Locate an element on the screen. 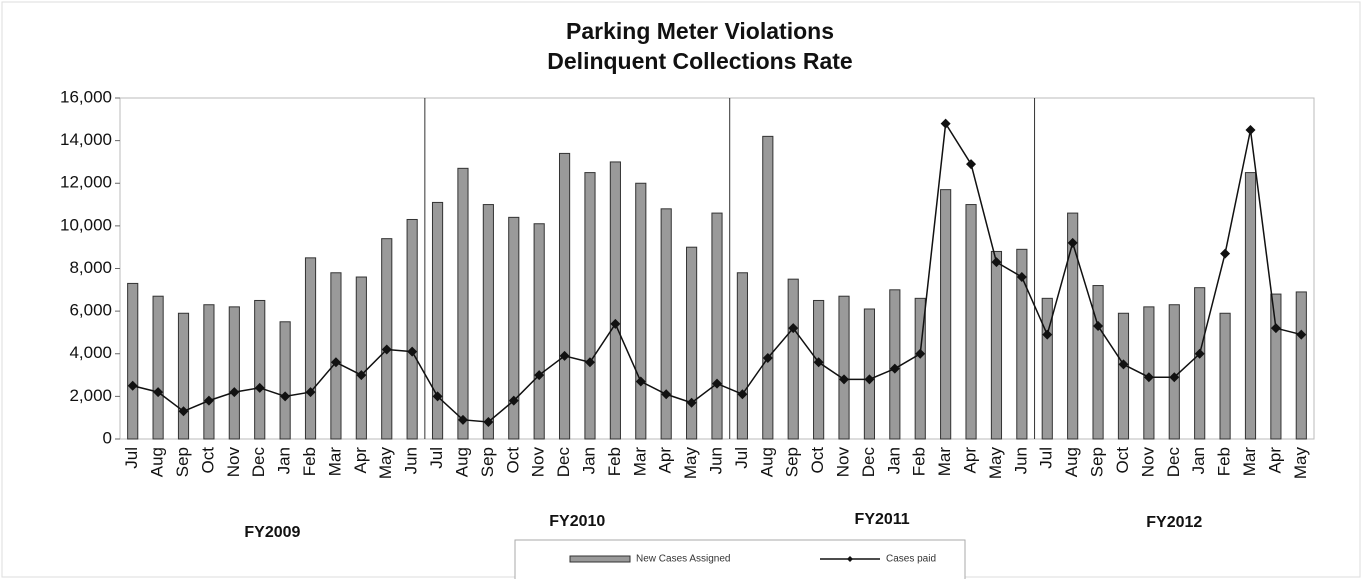 The width and height of the screenshot is (1364, 579). y-tick-label: 8,000 is located at coordinates (90, 267).